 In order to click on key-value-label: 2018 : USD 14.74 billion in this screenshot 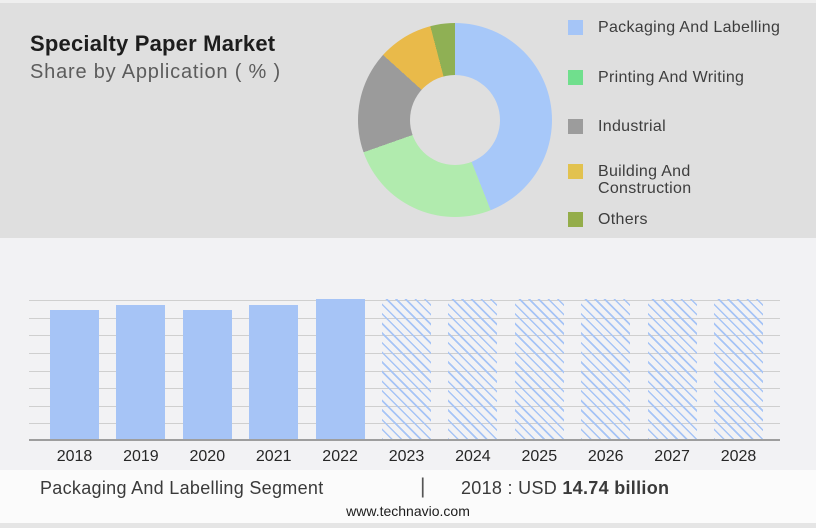, I will do `click(565, 488)`.